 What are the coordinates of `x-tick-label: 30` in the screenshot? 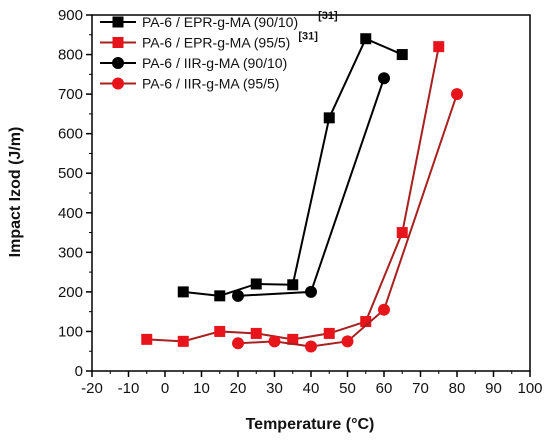 It's located at (274, 388).